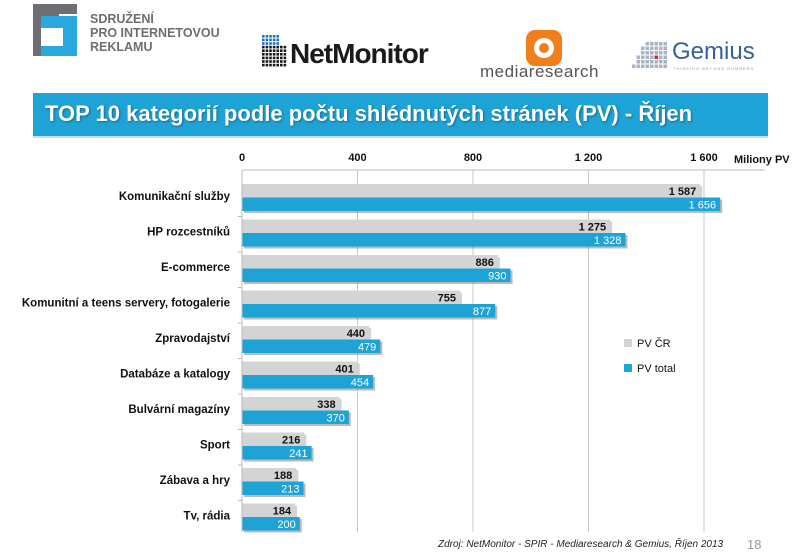  What do you see at coordinates (215, 446) in the screenshot?
I see `category-label: Sport` at bounding box center [215, 446].